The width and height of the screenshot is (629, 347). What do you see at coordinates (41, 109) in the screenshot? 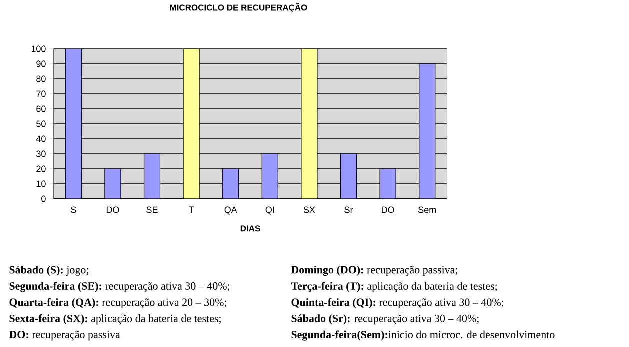
I see `y-tick-label: 60` at bounding box center [41, 109].